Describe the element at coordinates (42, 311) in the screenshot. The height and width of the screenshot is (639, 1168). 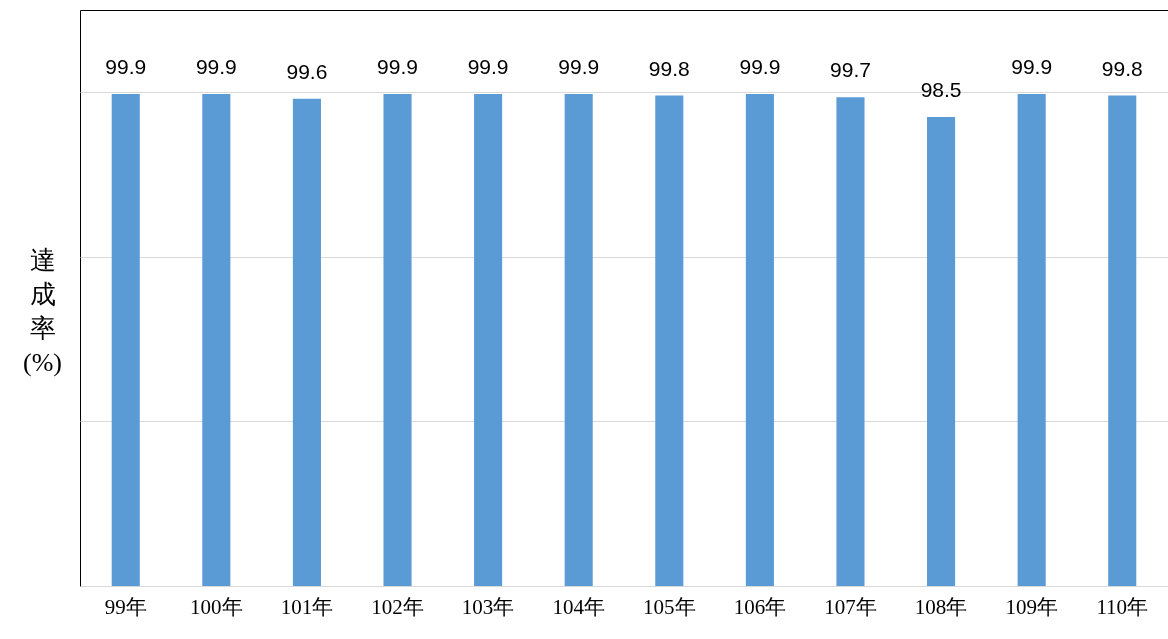
I see `y-axis-title: 達成率(%)` at that location.